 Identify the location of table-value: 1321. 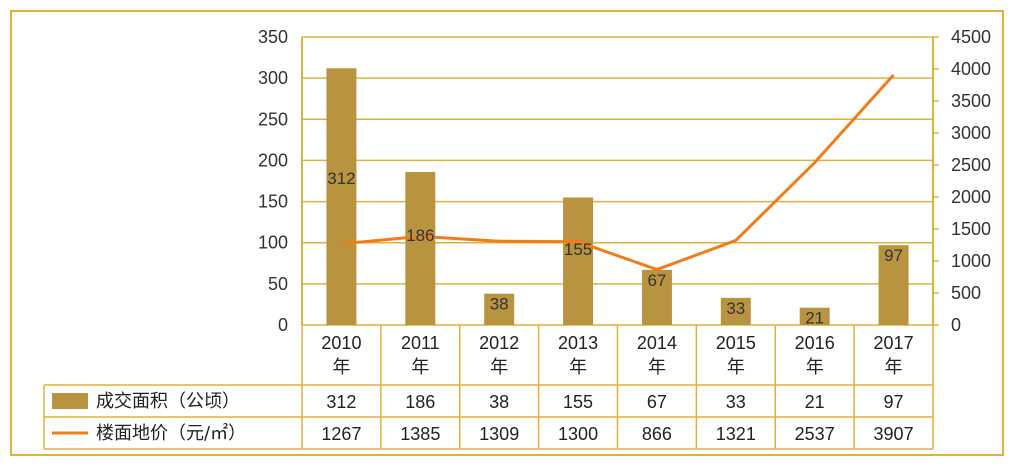
(736, 434).